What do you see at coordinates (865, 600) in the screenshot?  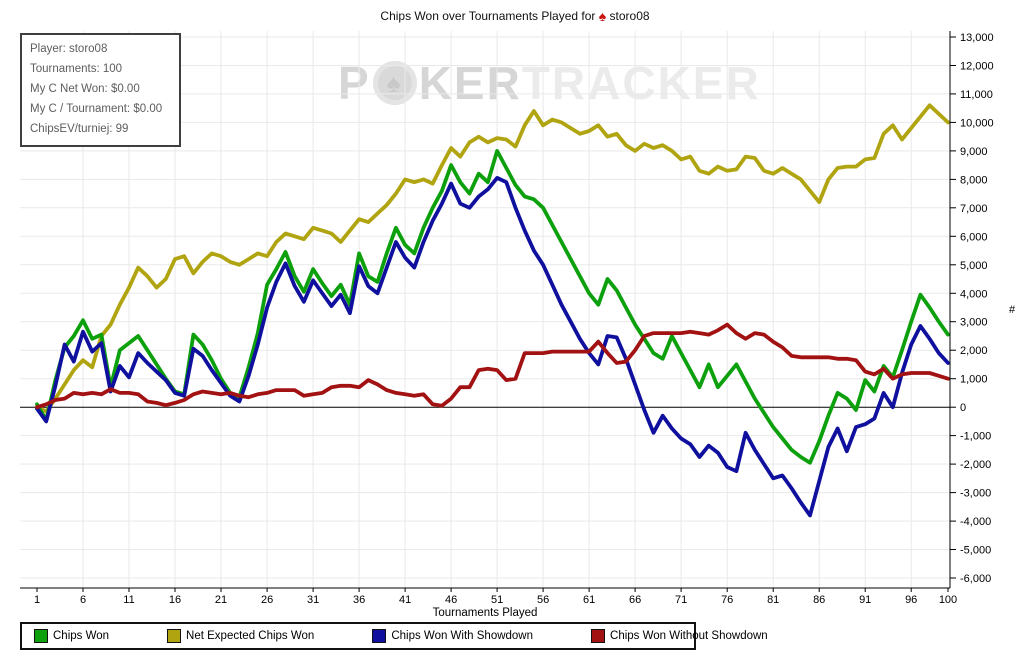 I see `svg-text: 91` at bounding box center [865, 600].